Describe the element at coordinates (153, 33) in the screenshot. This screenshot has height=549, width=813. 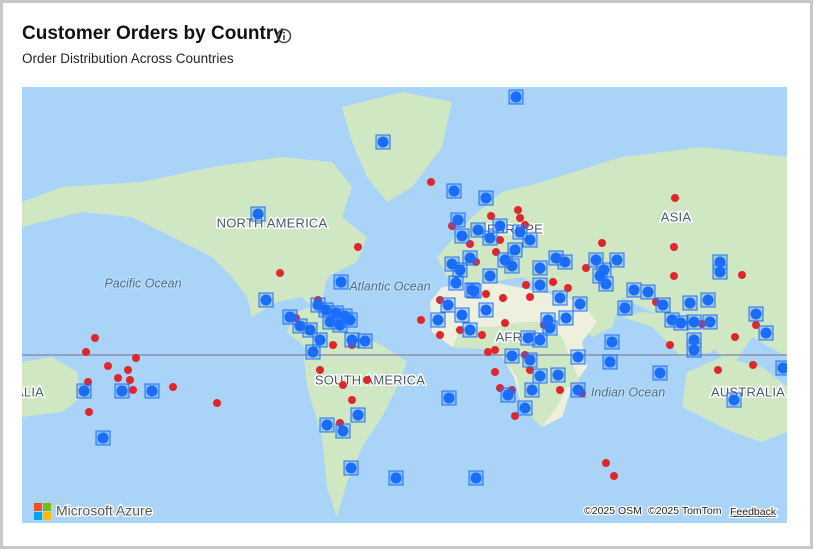
I see `title: Customer Orders by Country` at that location.